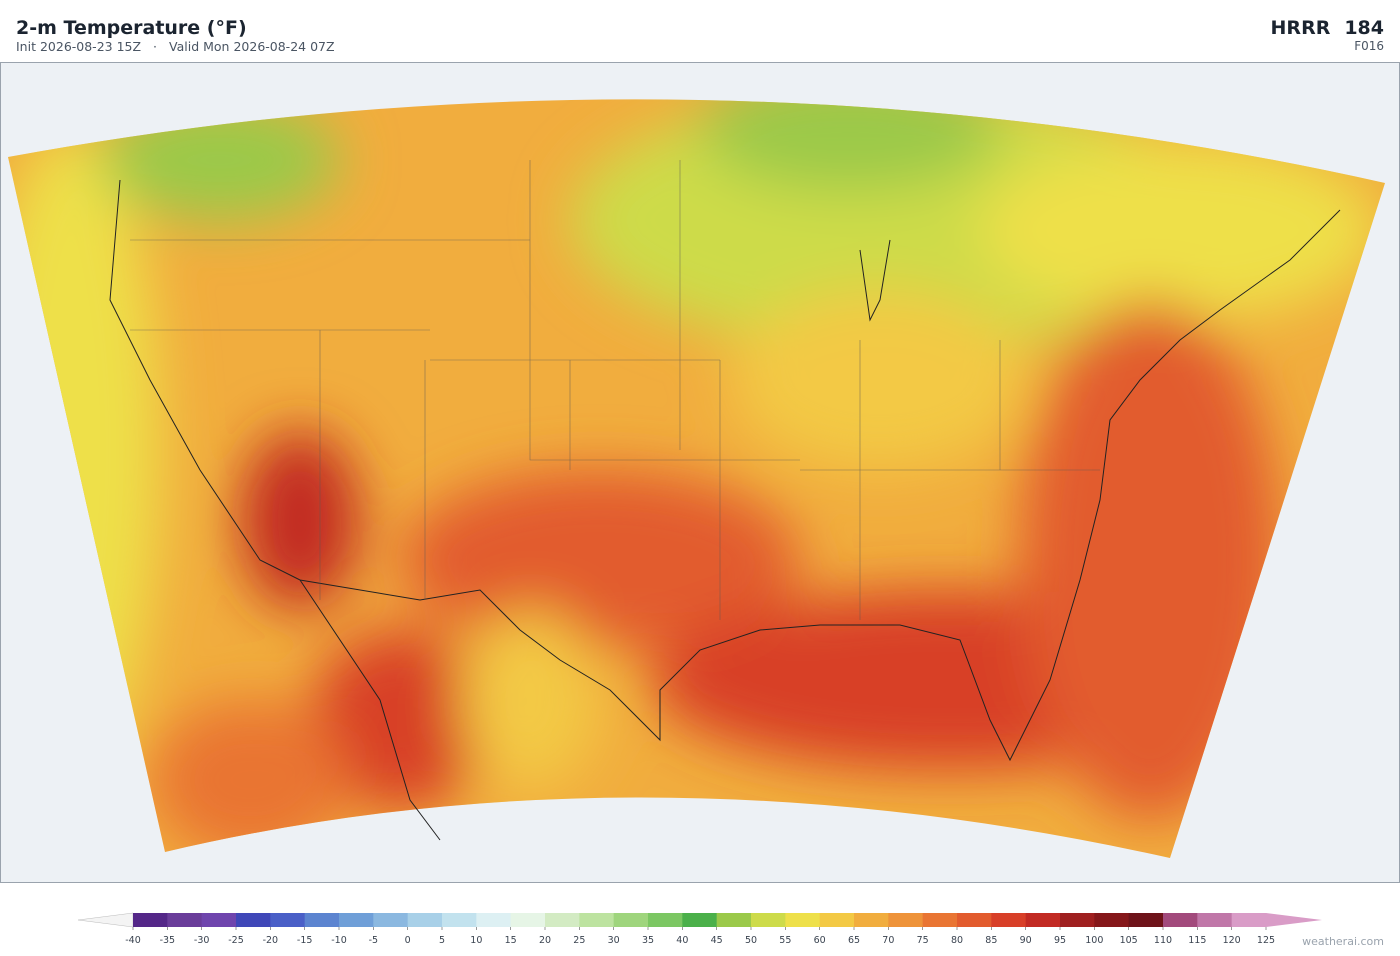  Describe the element at coordinates (1301, 28) in the screenshot. I see `model: HRRR` at that location.